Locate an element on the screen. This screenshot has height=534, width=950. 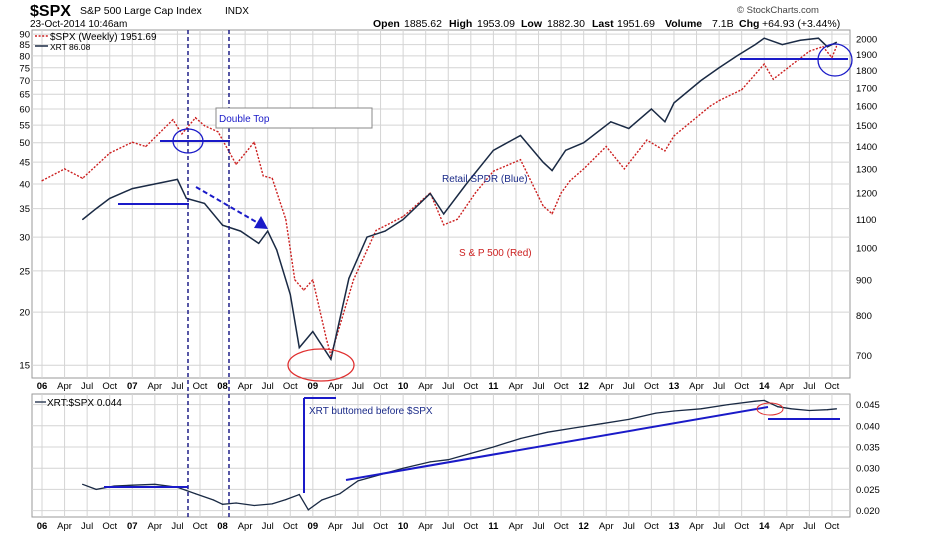
right-tick-label: 1700 is located at coordinates (866, 88).